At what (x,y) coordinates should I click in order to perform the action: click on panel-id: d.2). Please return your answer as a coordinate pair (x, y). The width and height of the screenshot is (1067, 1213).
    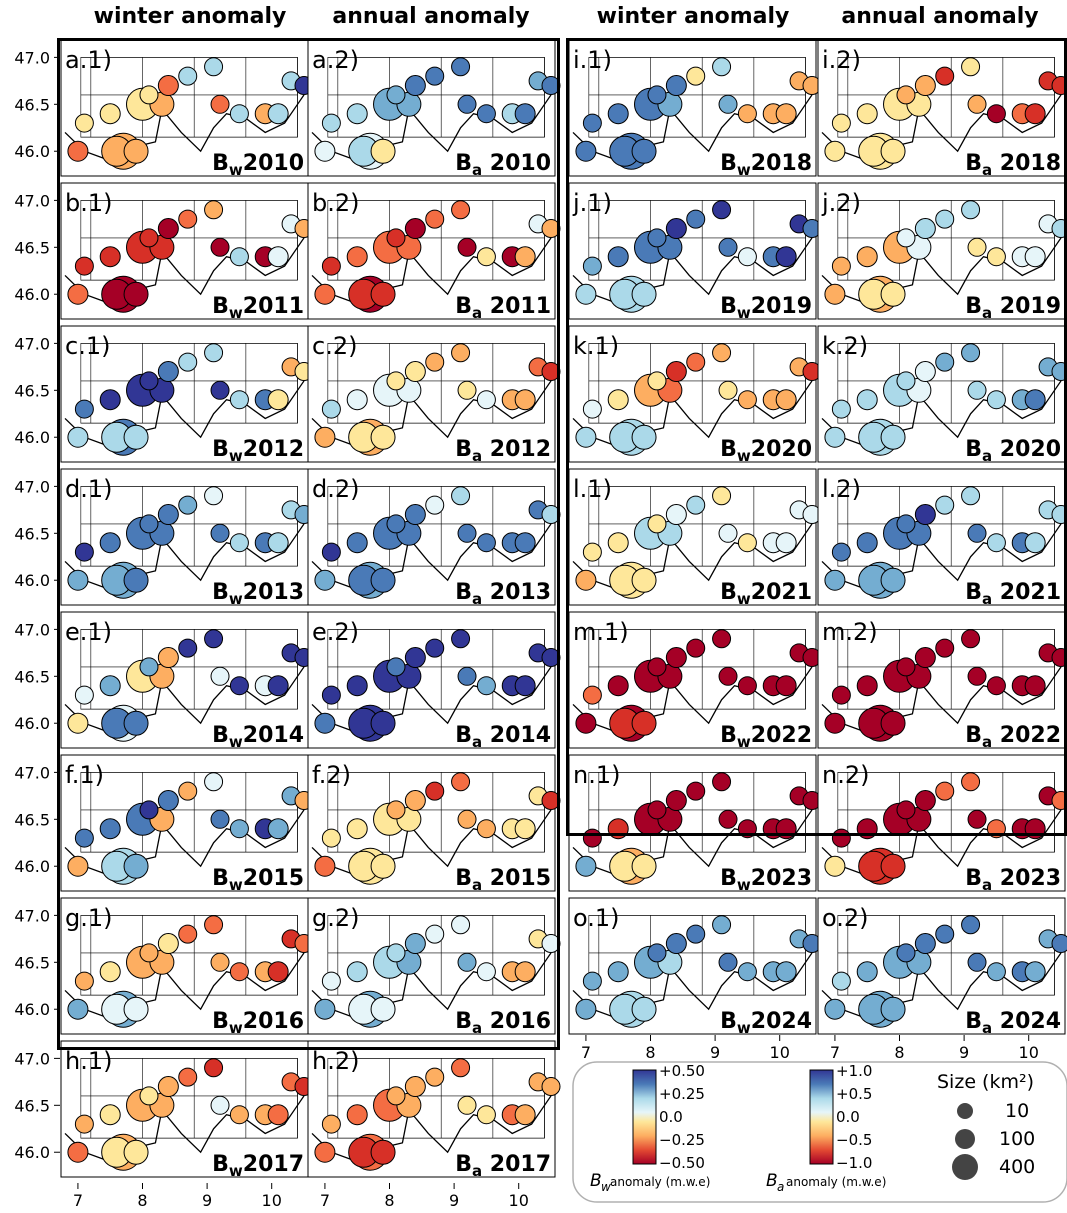
    Looking at the image, I should click on (336, 489).